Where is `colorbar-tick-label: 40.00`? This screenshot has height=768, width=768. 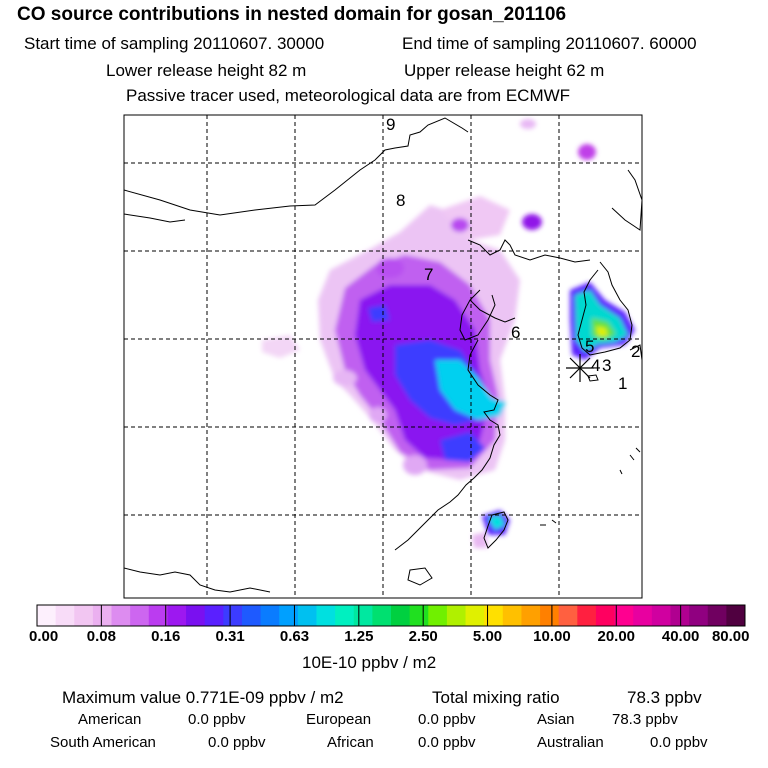
colorbar-tick-label: 40.00 is located at coordinates (680, 636).